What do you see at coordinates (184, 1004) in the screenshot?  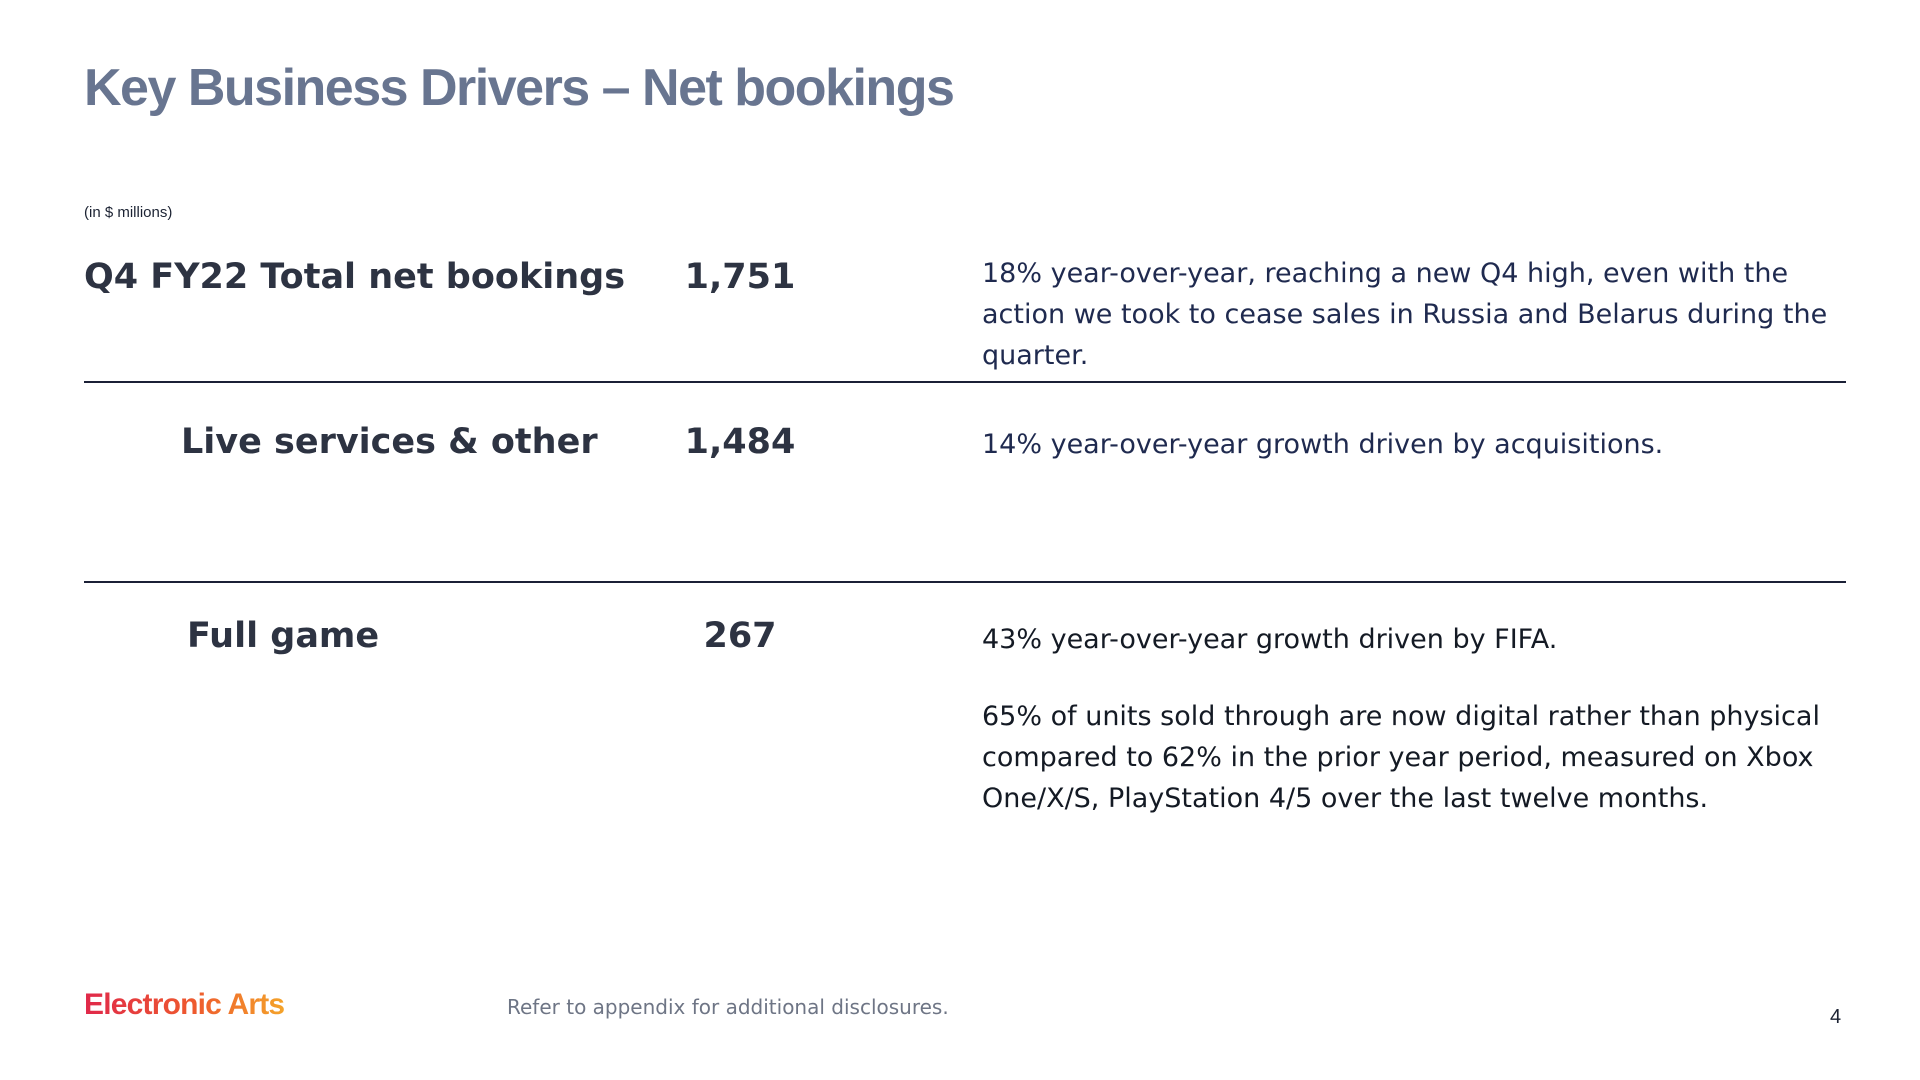 I see `electronic-arts-logo: Electronic Arts` at bounding box center [184, 1004].